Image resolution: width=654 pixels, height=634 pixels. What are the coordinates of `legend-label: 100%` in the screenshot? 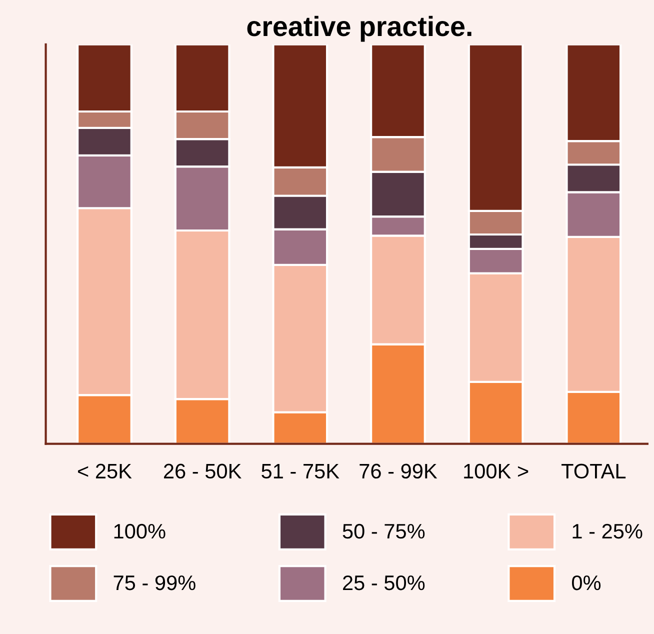 It's located at (140, 531).